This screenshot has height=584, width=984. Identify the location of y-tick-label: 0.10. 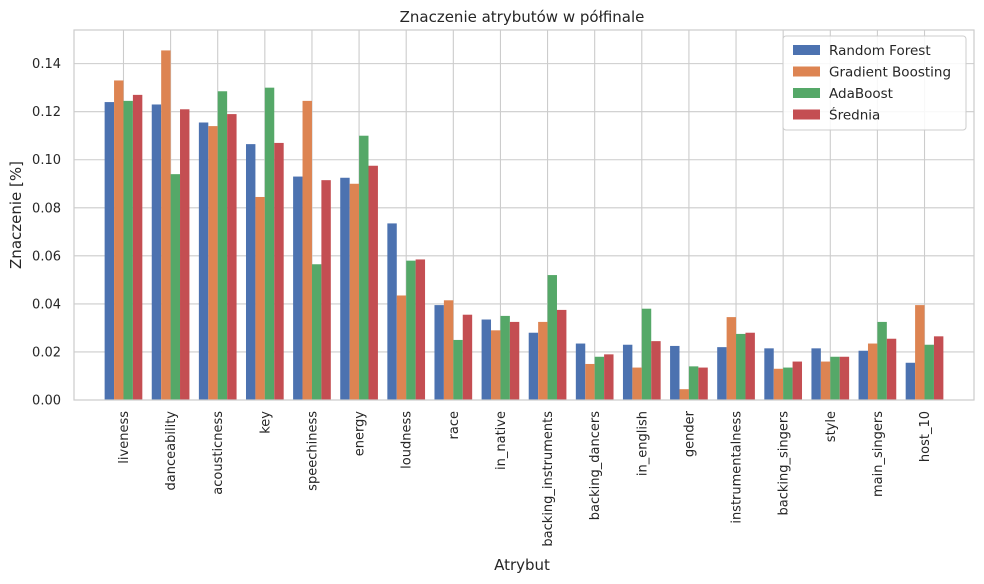
(46, 160).